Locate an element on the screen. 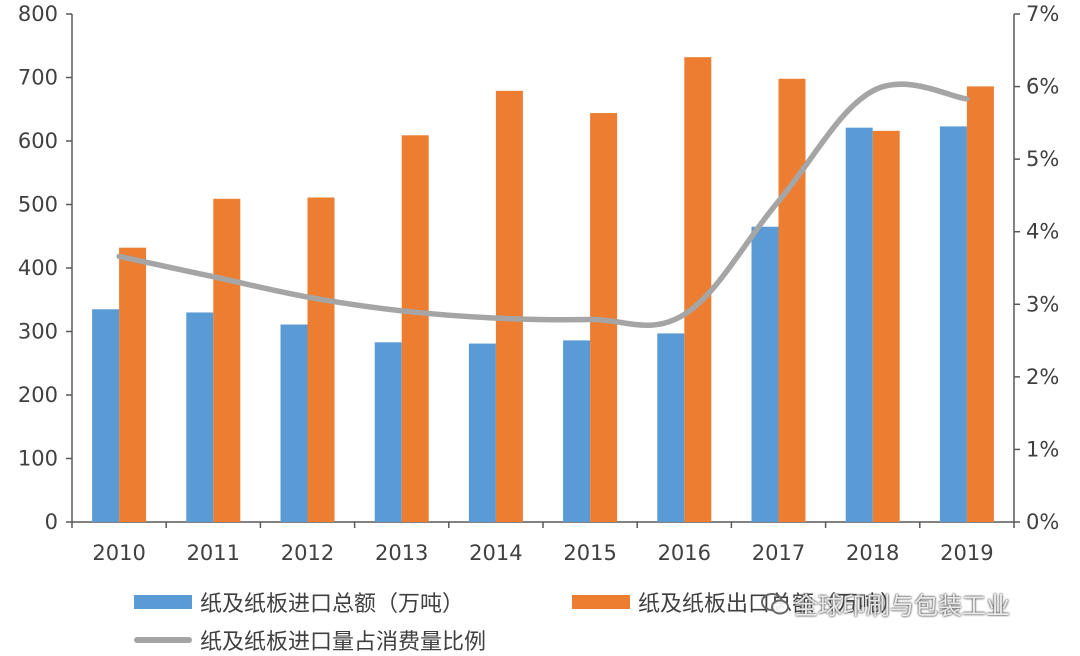 The image size is (1080, 656). x-tick-label: 2018 is located at coordinates (872, 553).